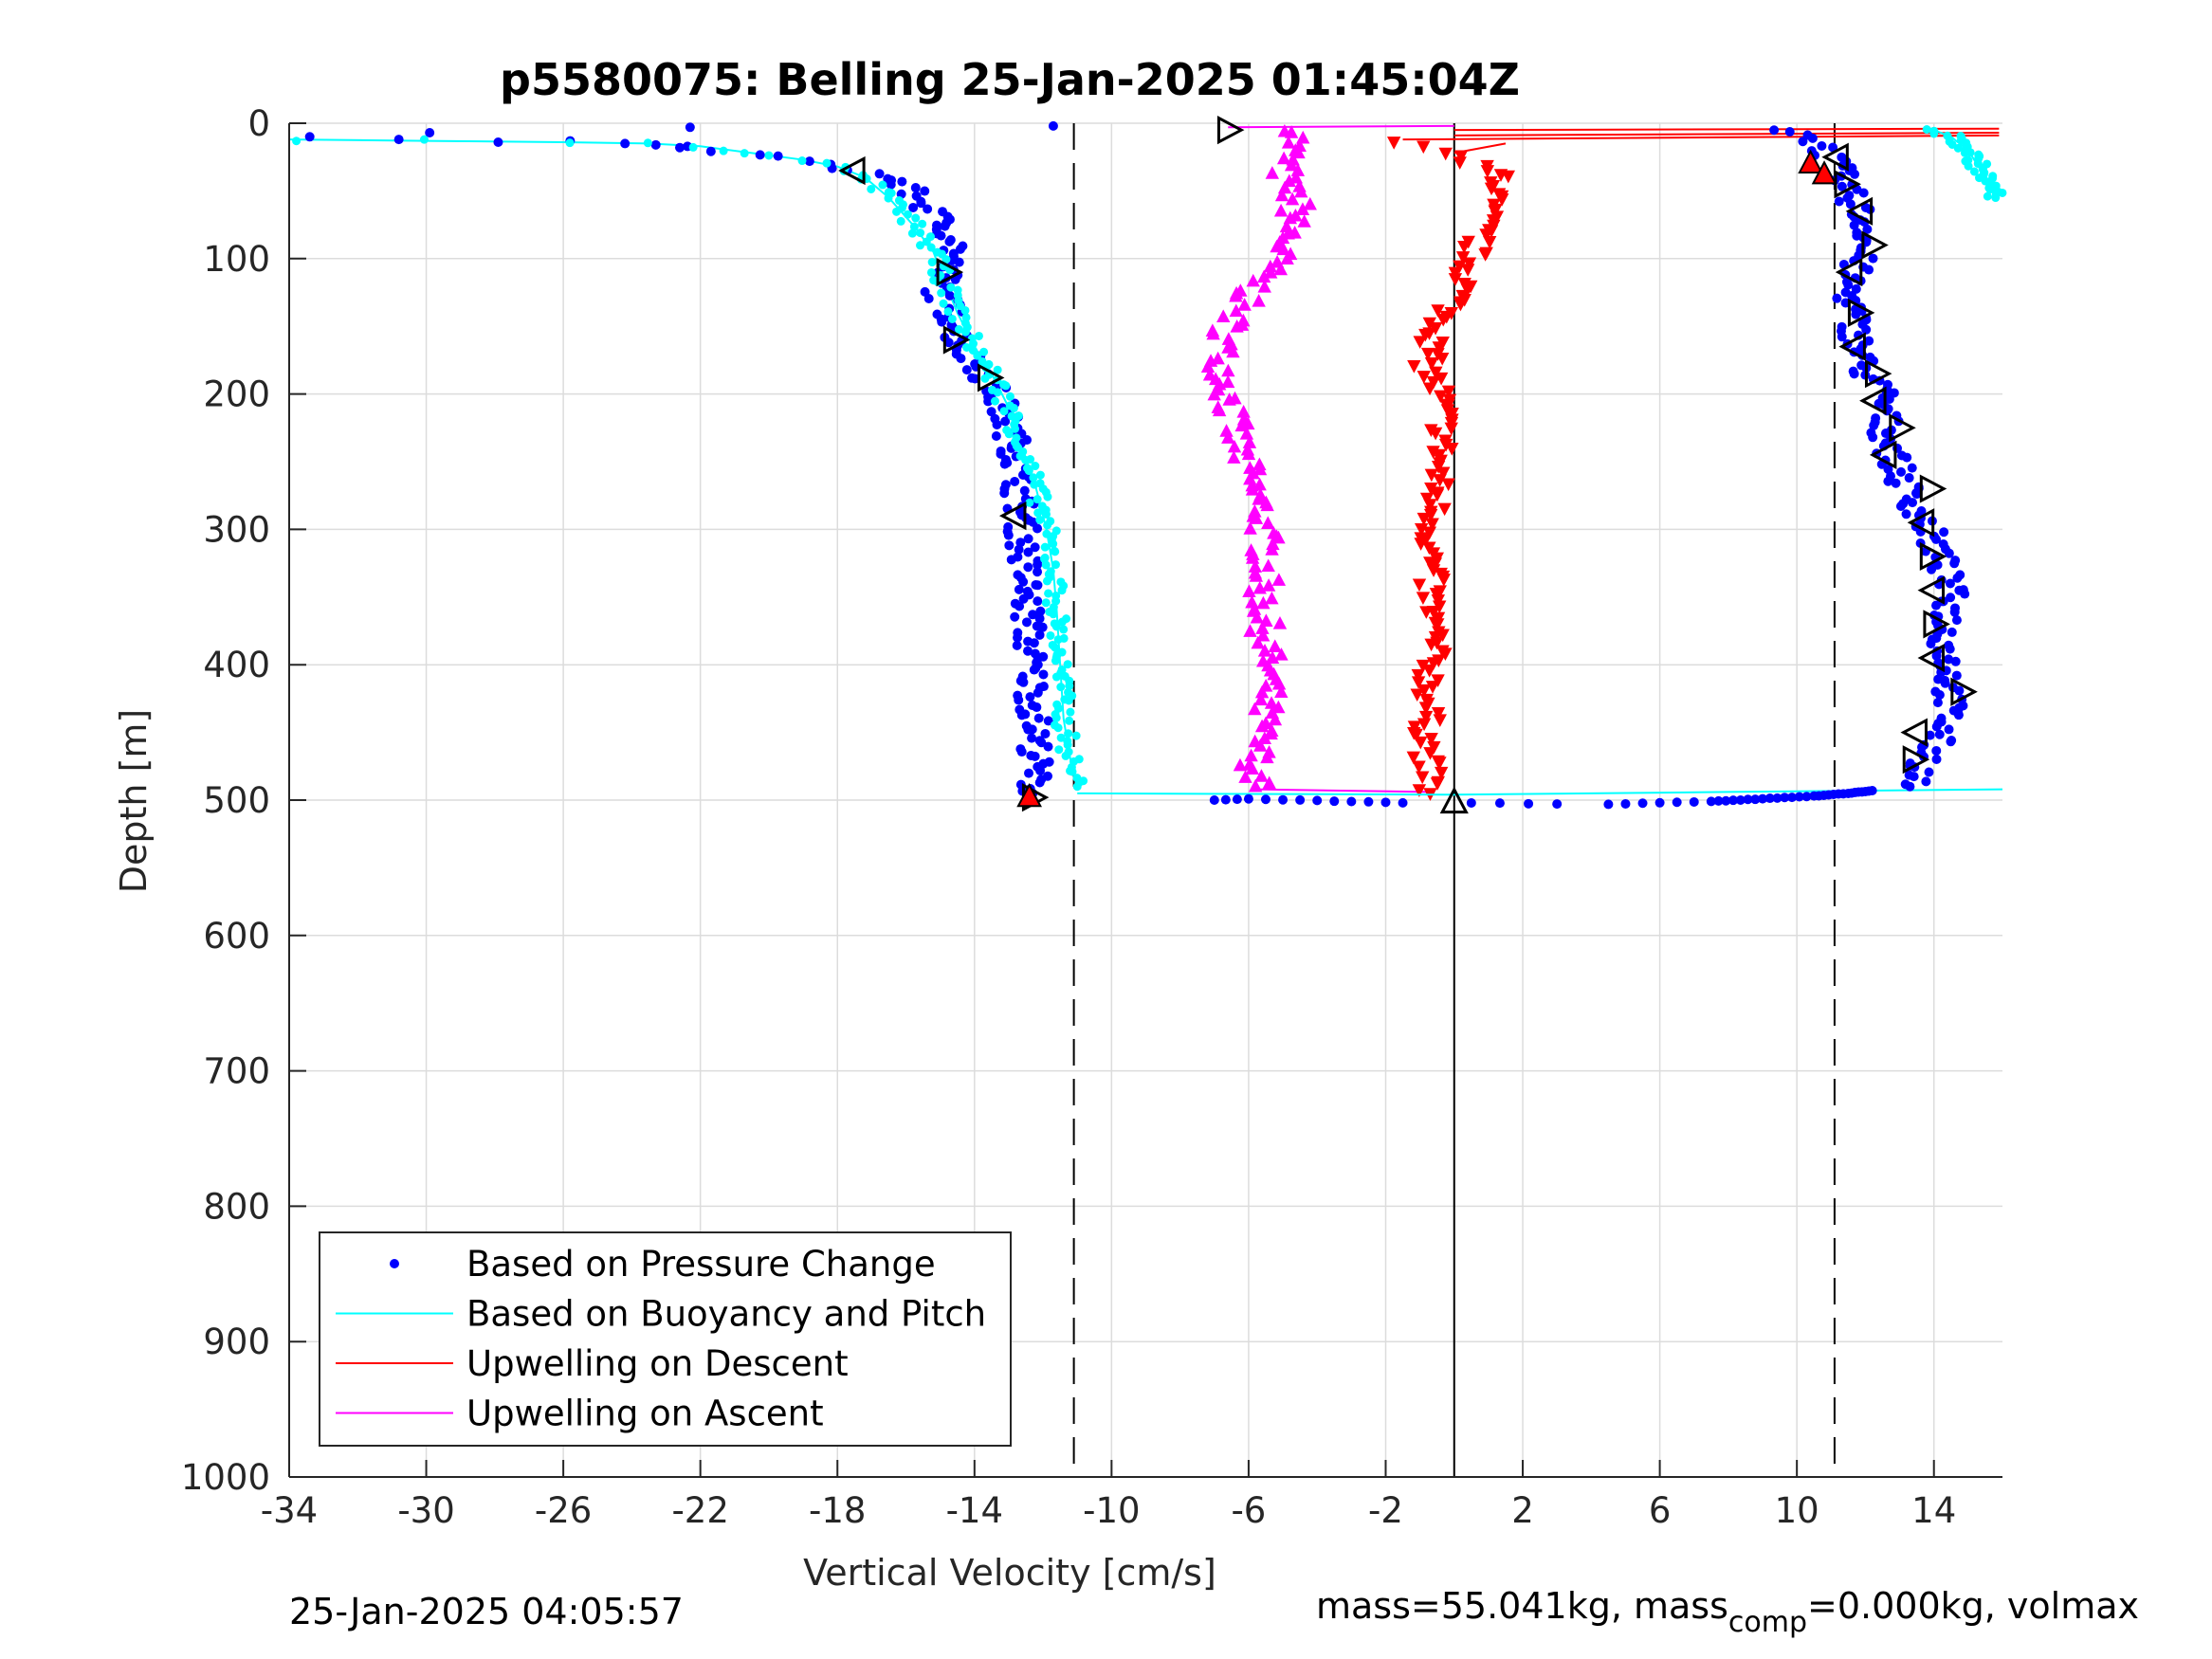 The height and width of the screenshot is (1659, 2212). I want to click on x-tick-label: -10, so click(1111, 1510).